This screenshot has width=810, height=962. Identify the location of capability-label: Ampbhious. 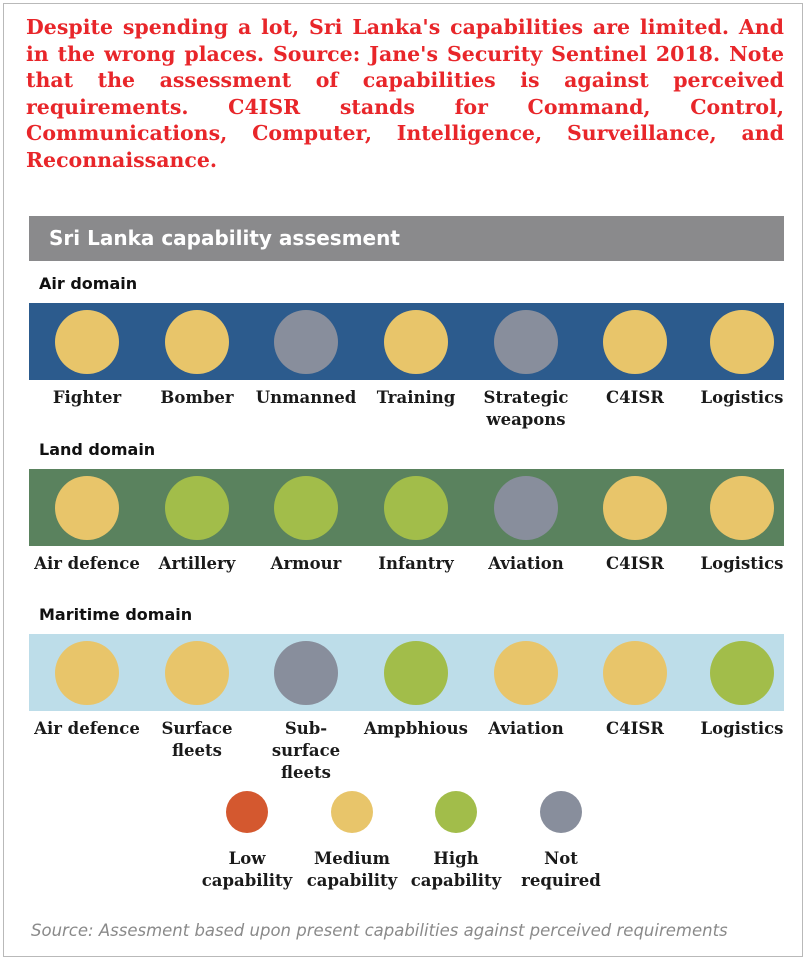
(416, 728).